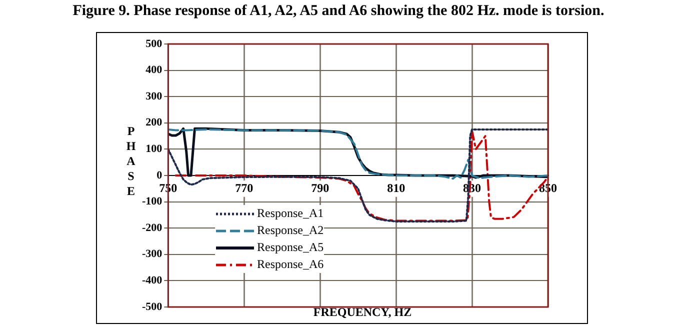  I want to click on y-tick-label: -200, so click(152, 228).